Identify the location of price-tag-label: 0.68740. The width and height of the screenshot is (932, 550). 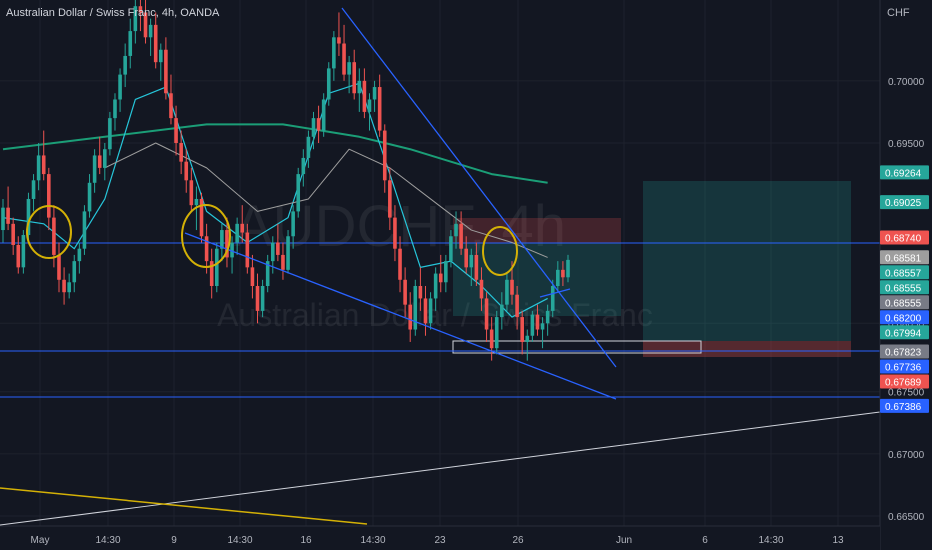
(903, 239).